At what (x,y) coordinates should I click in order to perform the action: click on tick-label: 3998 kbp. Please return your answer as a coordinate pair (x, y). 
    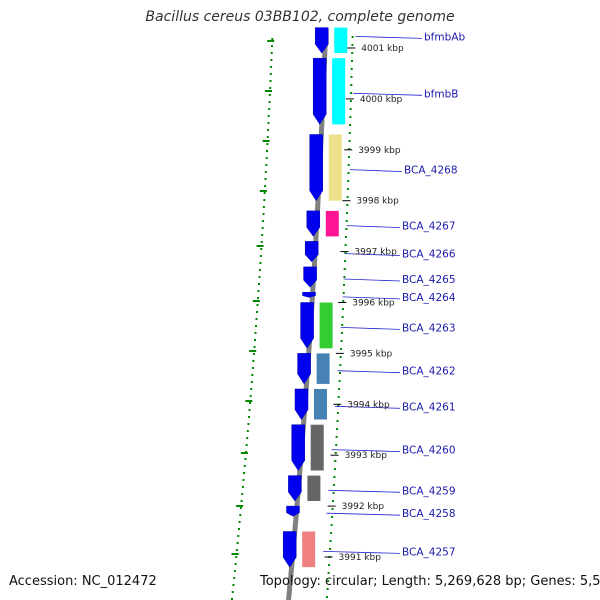
    Looking at the image, I should click on (377, 202).